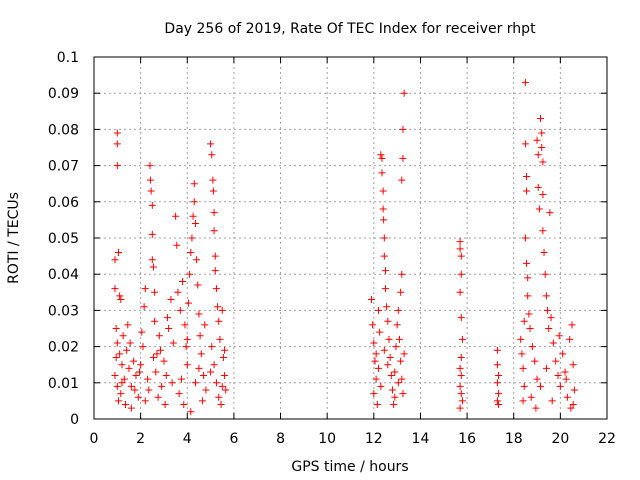 The width and height of the screenshot is (640, 480). Describe the element at coordinates (421, 439) in the screenshot. I see `x-tick-label: 14` at that location.